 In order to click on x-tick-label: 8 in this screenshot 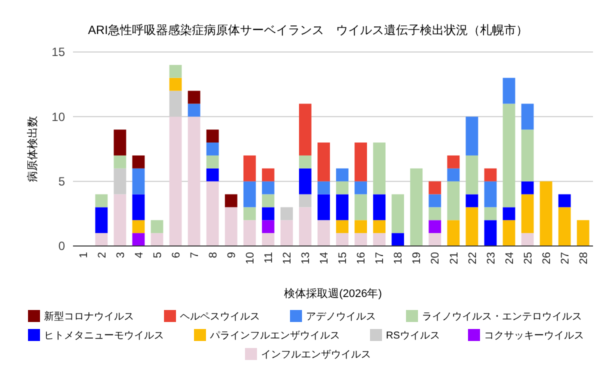, I will do `click(213, 255)`.